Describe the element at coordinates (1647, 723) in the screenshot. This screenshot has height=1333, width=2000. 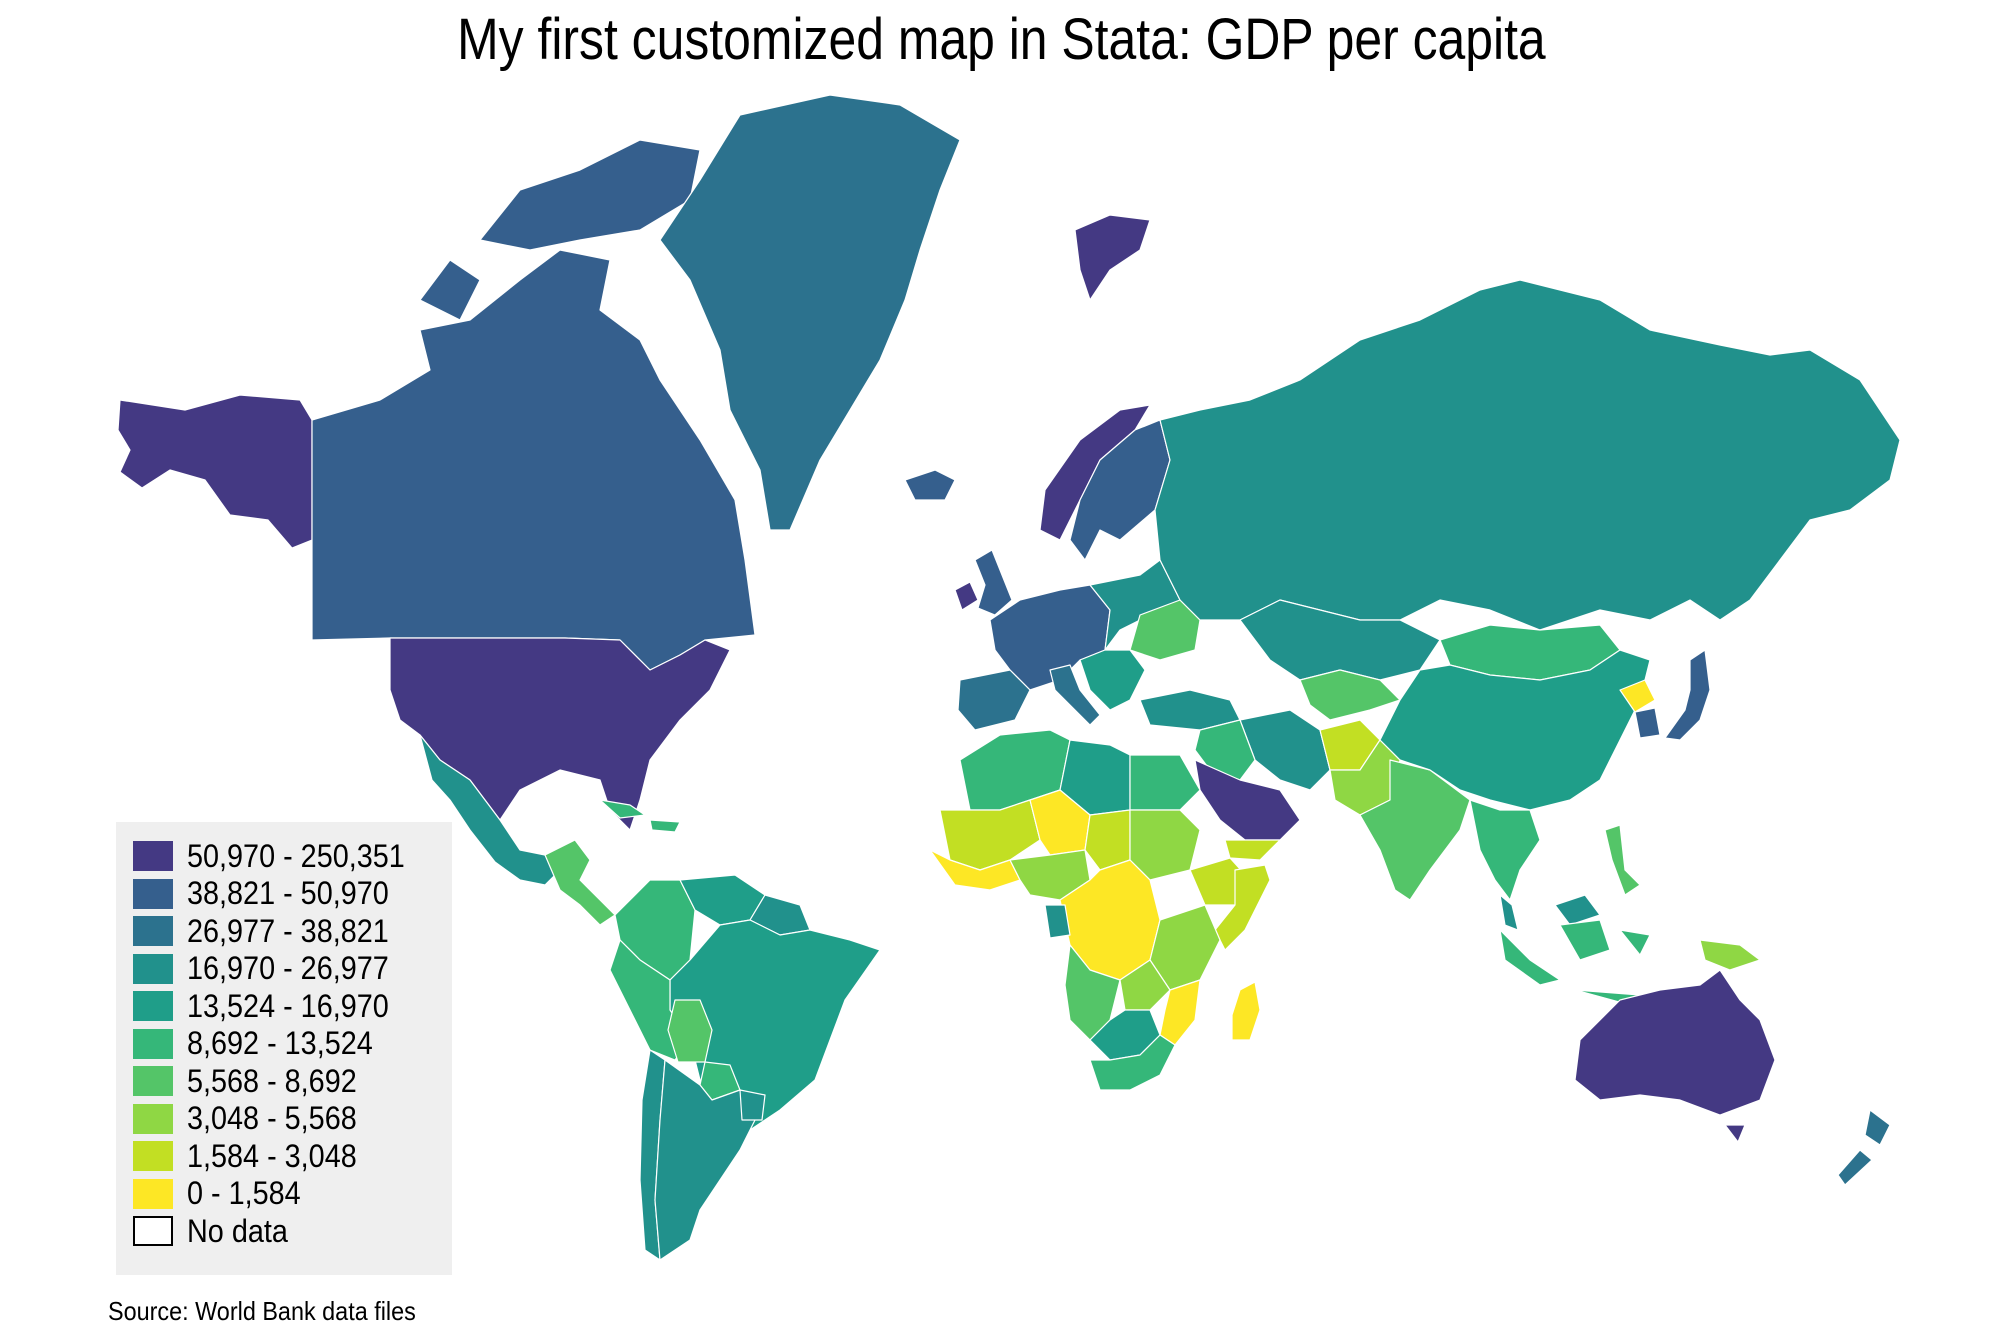
I see `region-south-korea` at that location.